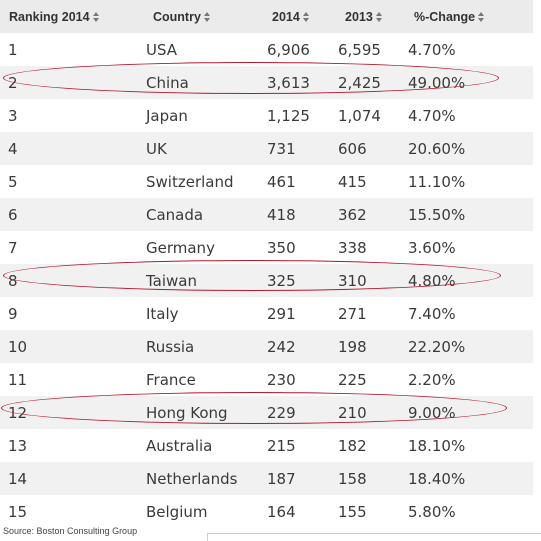 This screenshot has width=541, height=541. Describe the element at coordinates (281, 214) in the screenshot. I see `cell-y2014: 418` at that location.